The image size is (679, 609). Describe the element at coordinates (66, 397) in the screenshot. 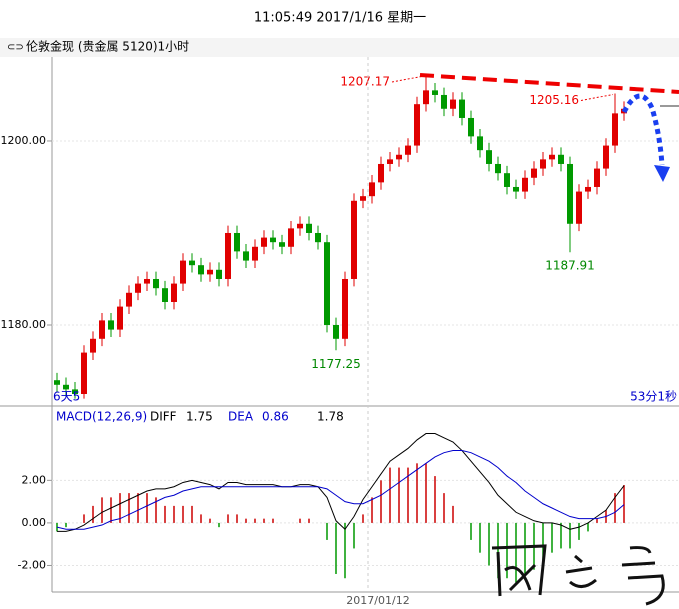

I see `footer-left: 6天5` at that location.